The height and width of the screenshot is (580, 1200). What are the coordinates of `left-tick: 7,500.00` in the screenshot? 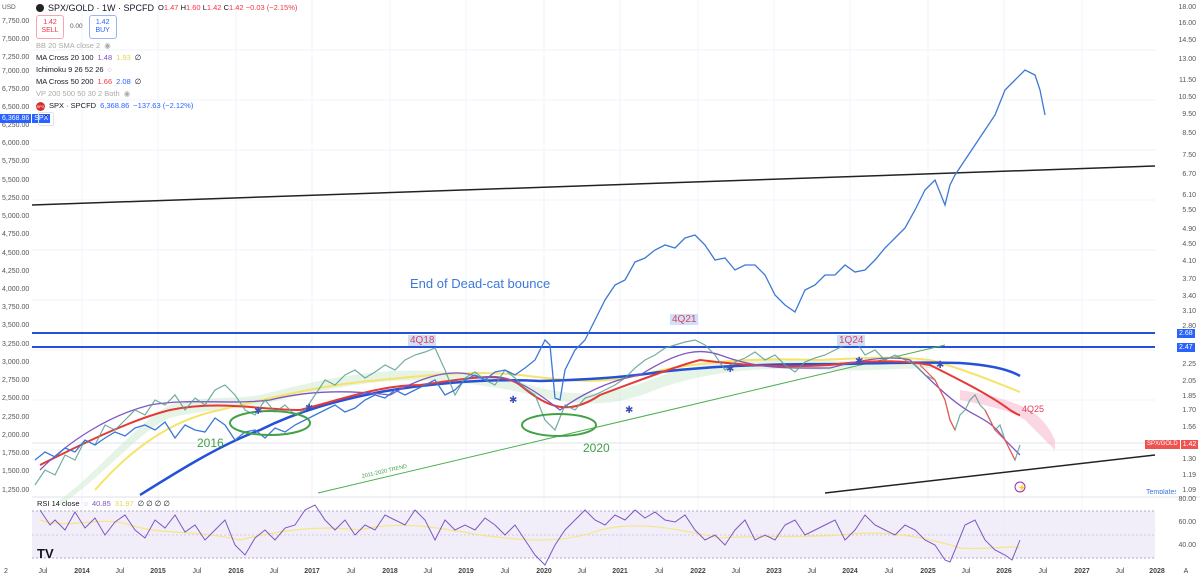 It's located at (16, 39).